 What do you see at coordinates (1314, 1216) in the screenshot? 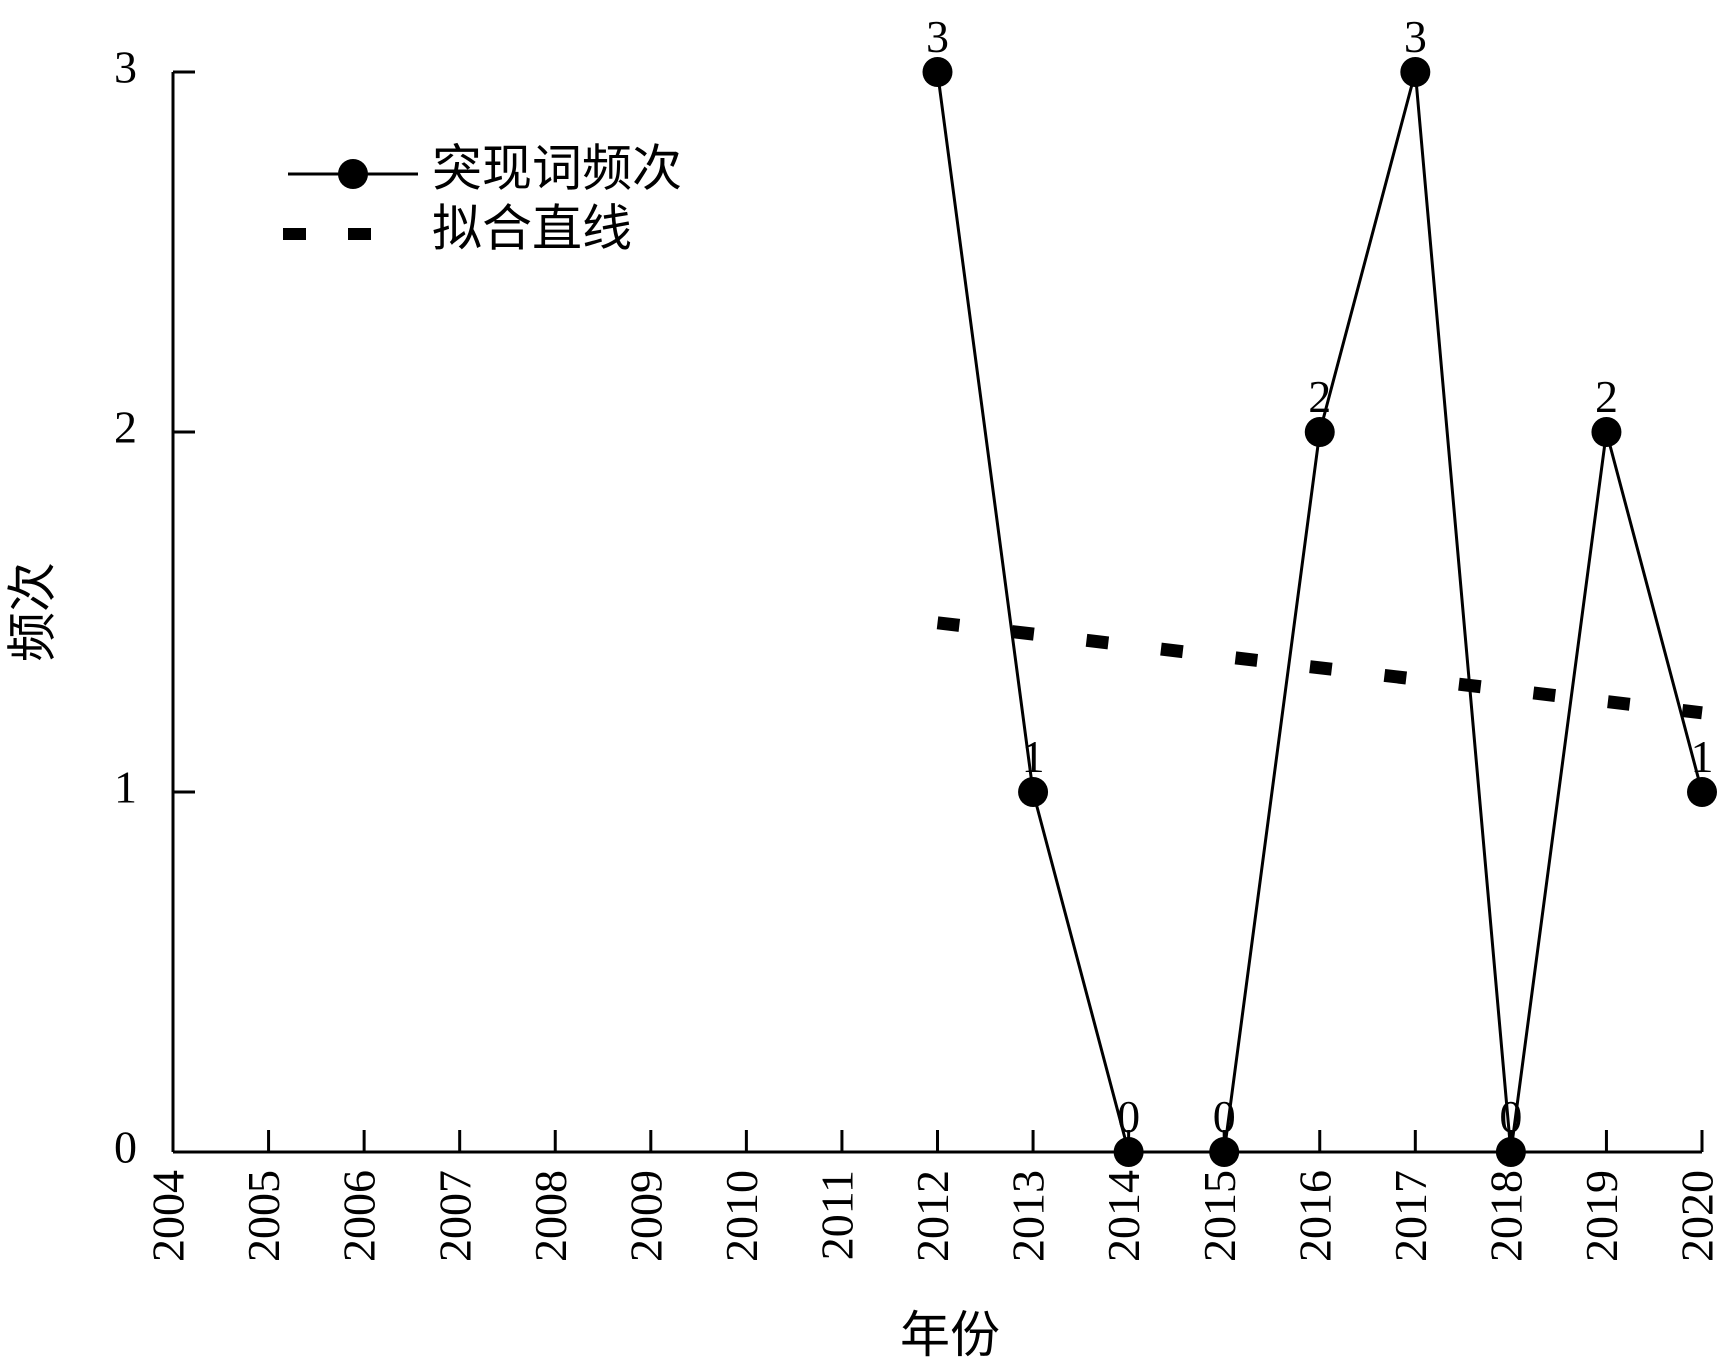
I see `x-tick-label: 2016` at bounding box center [1314, 1216].